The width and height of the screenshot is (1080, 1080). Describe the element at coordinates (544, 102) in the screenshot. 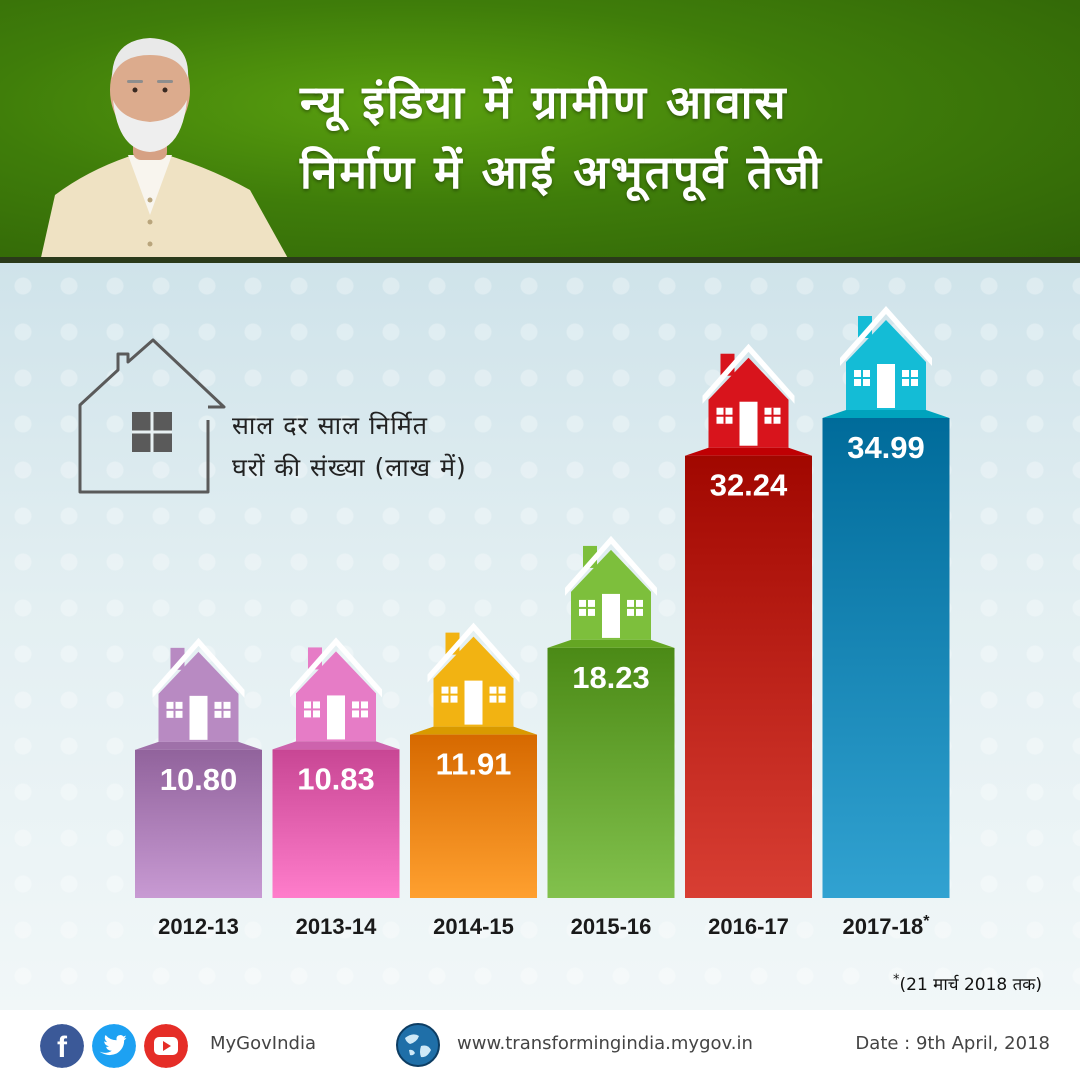

I see `page-title-line-1: न्यू इंडिया में ग्रामीण आवास` at that location.